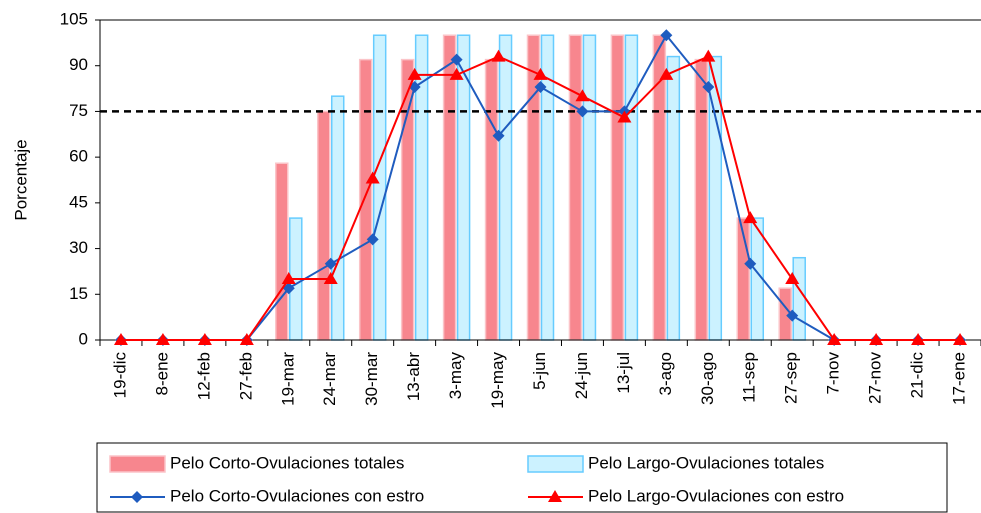  Describe the element at coordinates (623, 373) in the screenshot. I see `x-tick-label: 13-jul` at that location.